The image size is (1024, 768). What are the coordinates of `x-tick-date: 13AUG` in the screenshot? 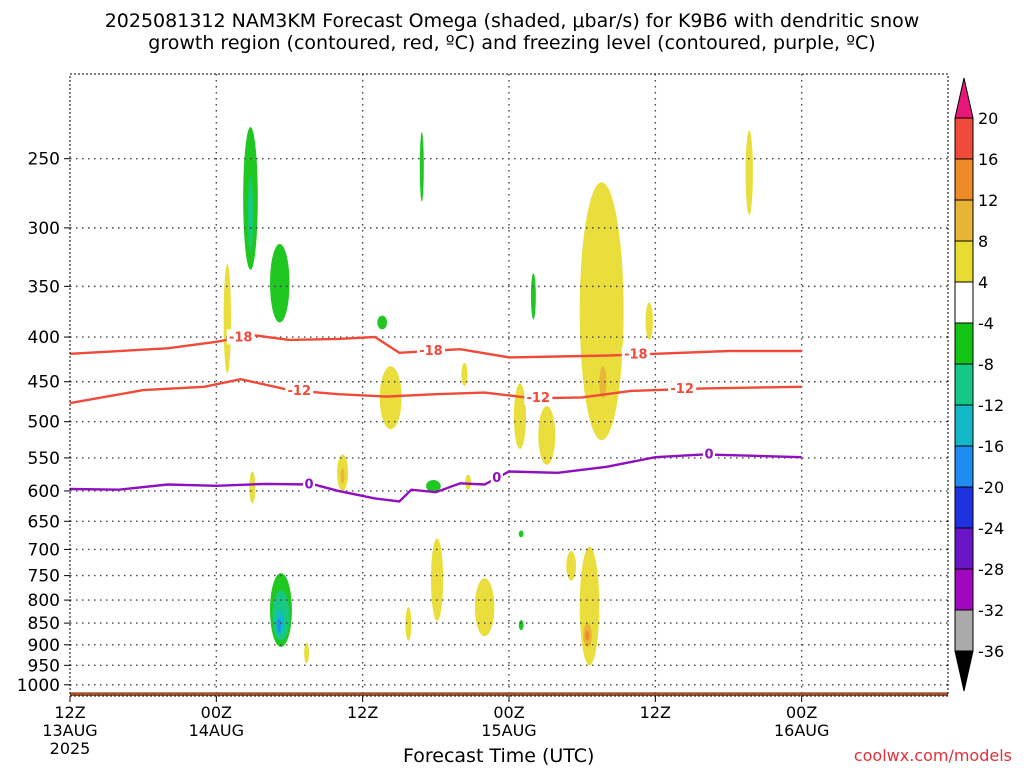 It's located at (69, 730).